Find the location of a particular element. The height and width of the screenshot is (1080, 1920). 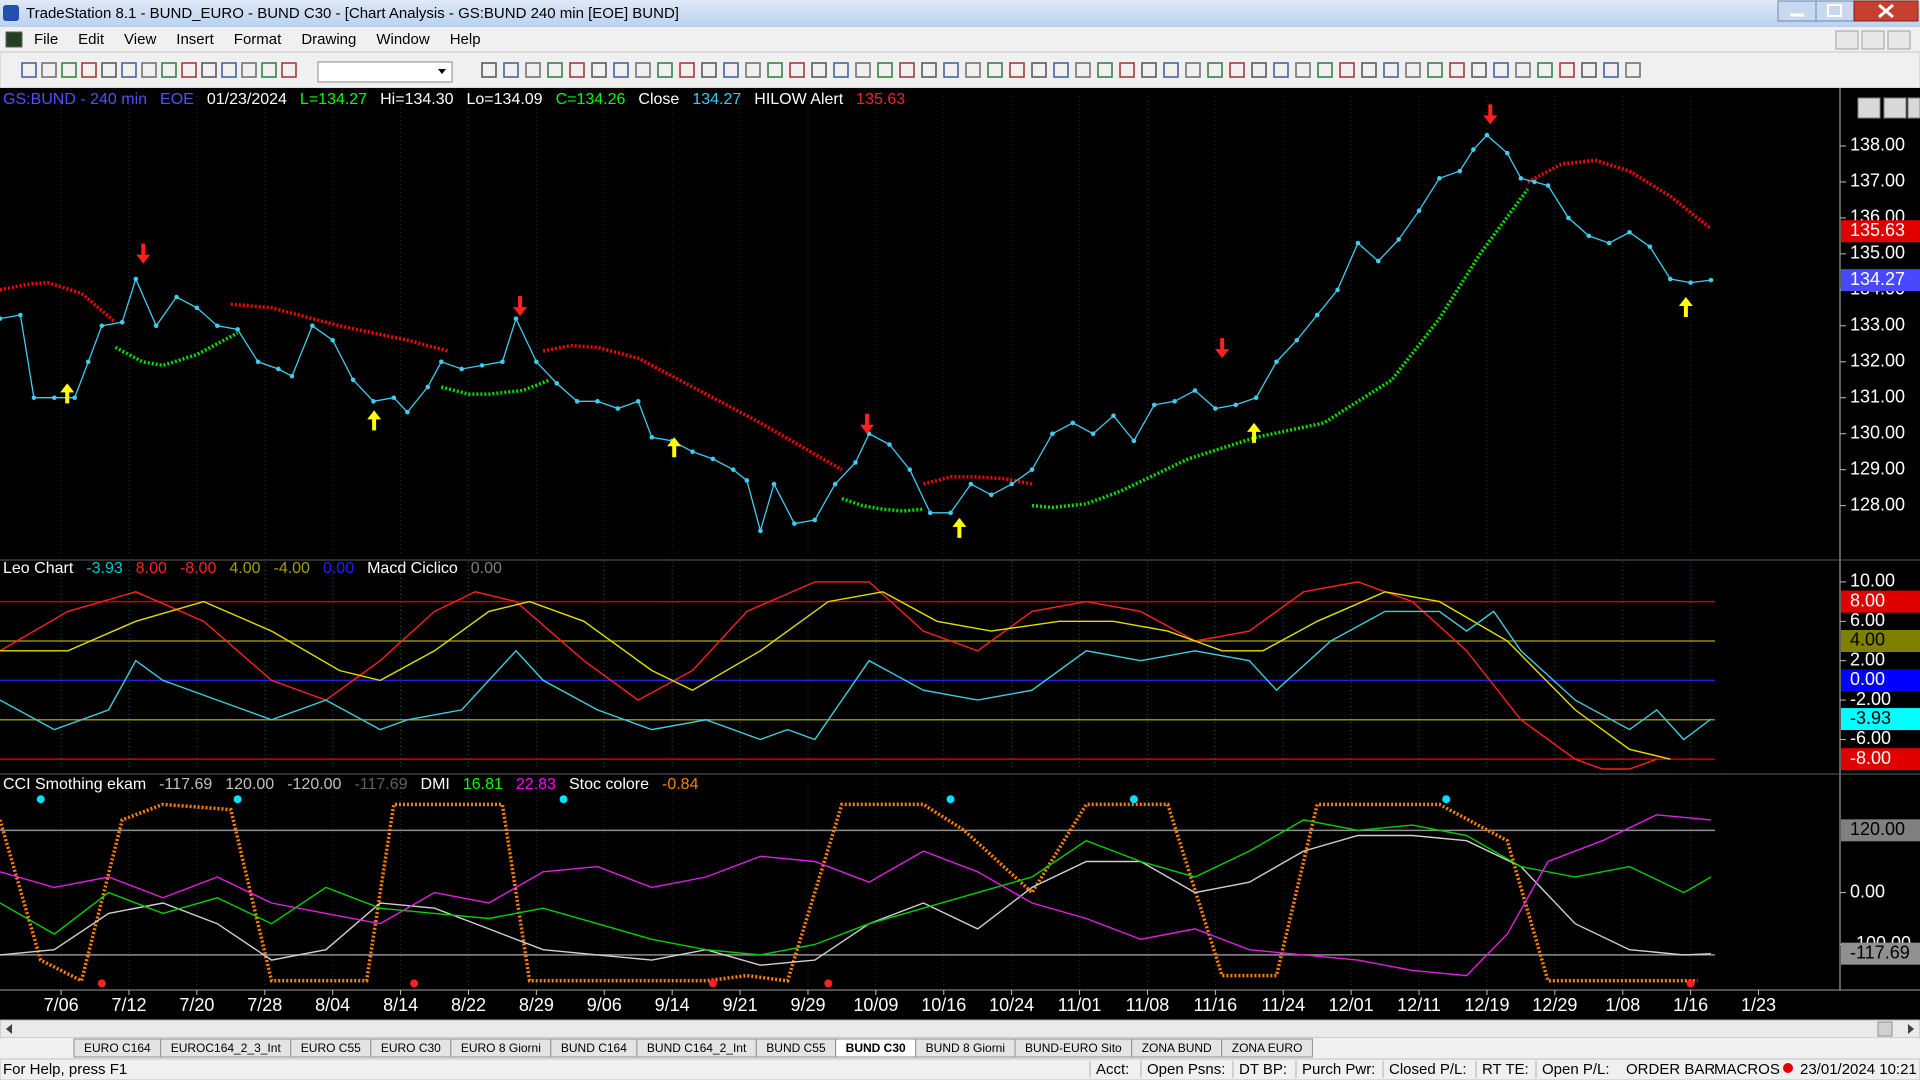

scroll-right is located at coordinates (1911, 1029).